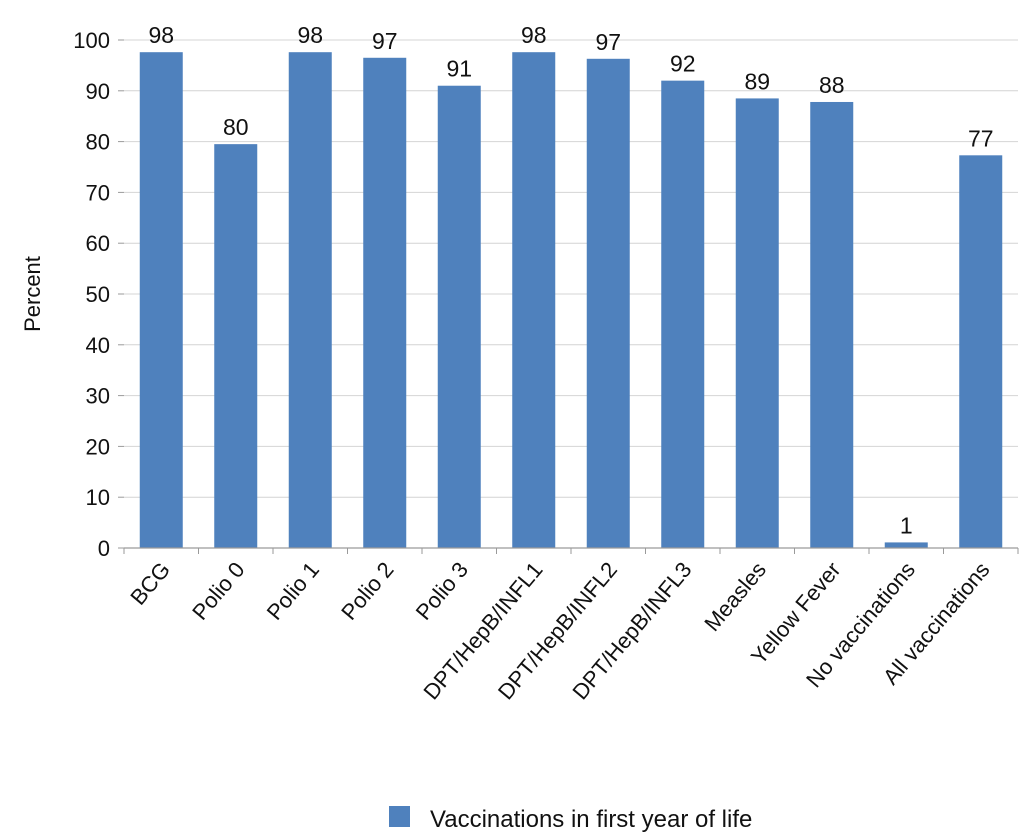 The height and width of the screenshot is (834, 1020). Describe the element at coordinates (735, 596) in the screenshot. I see `x-category-label: Measles` at that location.